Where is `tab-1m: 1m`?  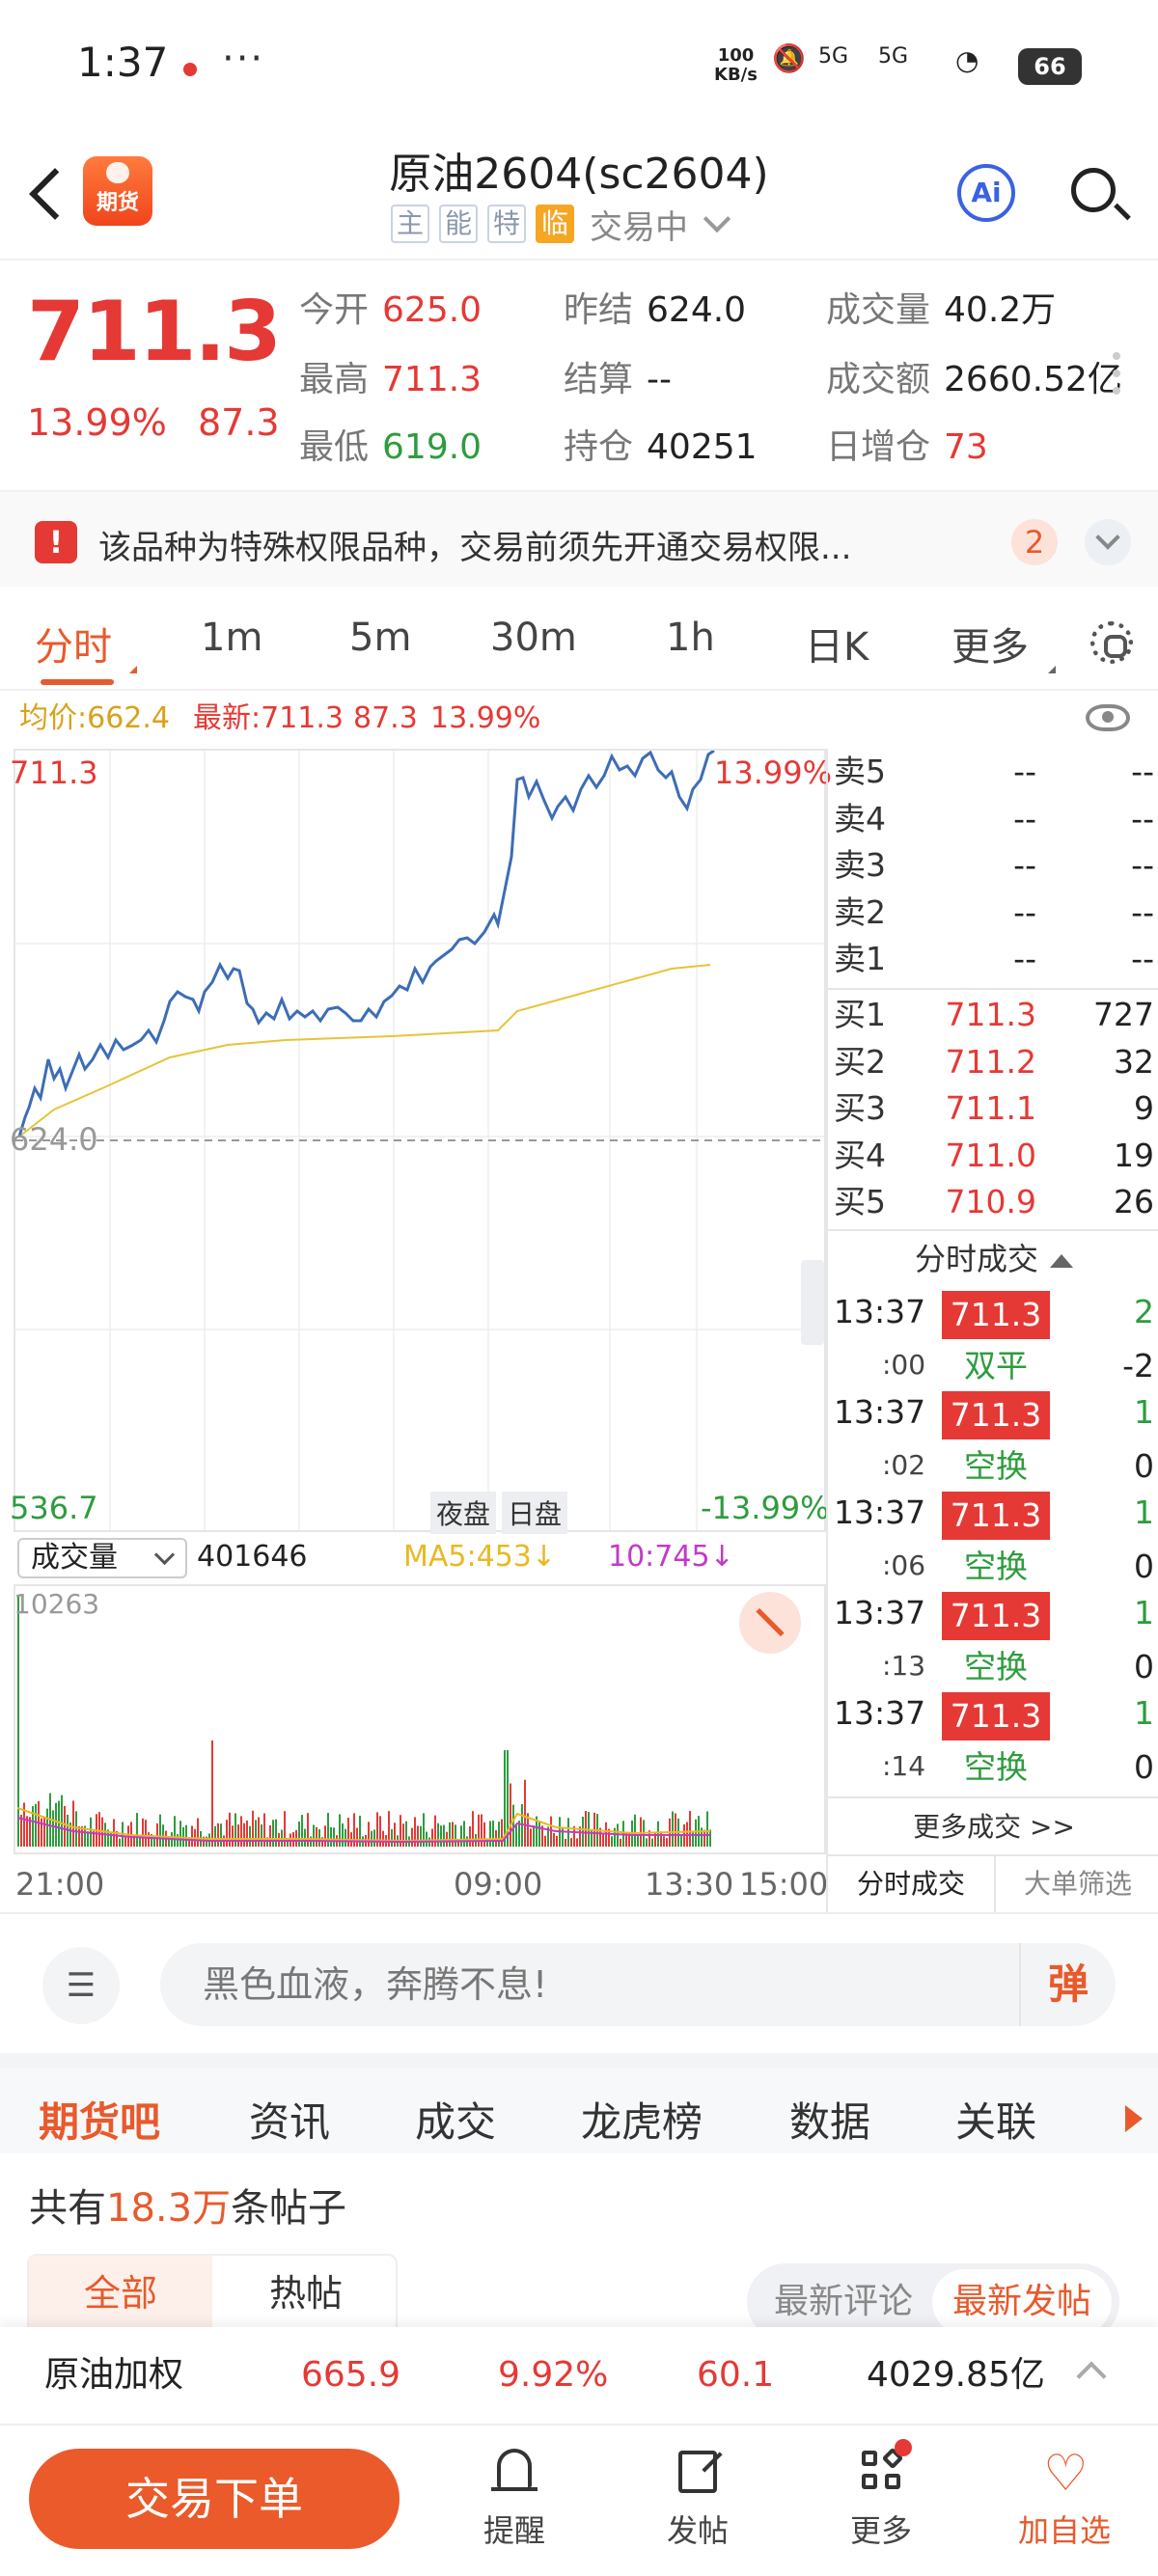 tab-1m: 1m is located at coordinates (232, 638).